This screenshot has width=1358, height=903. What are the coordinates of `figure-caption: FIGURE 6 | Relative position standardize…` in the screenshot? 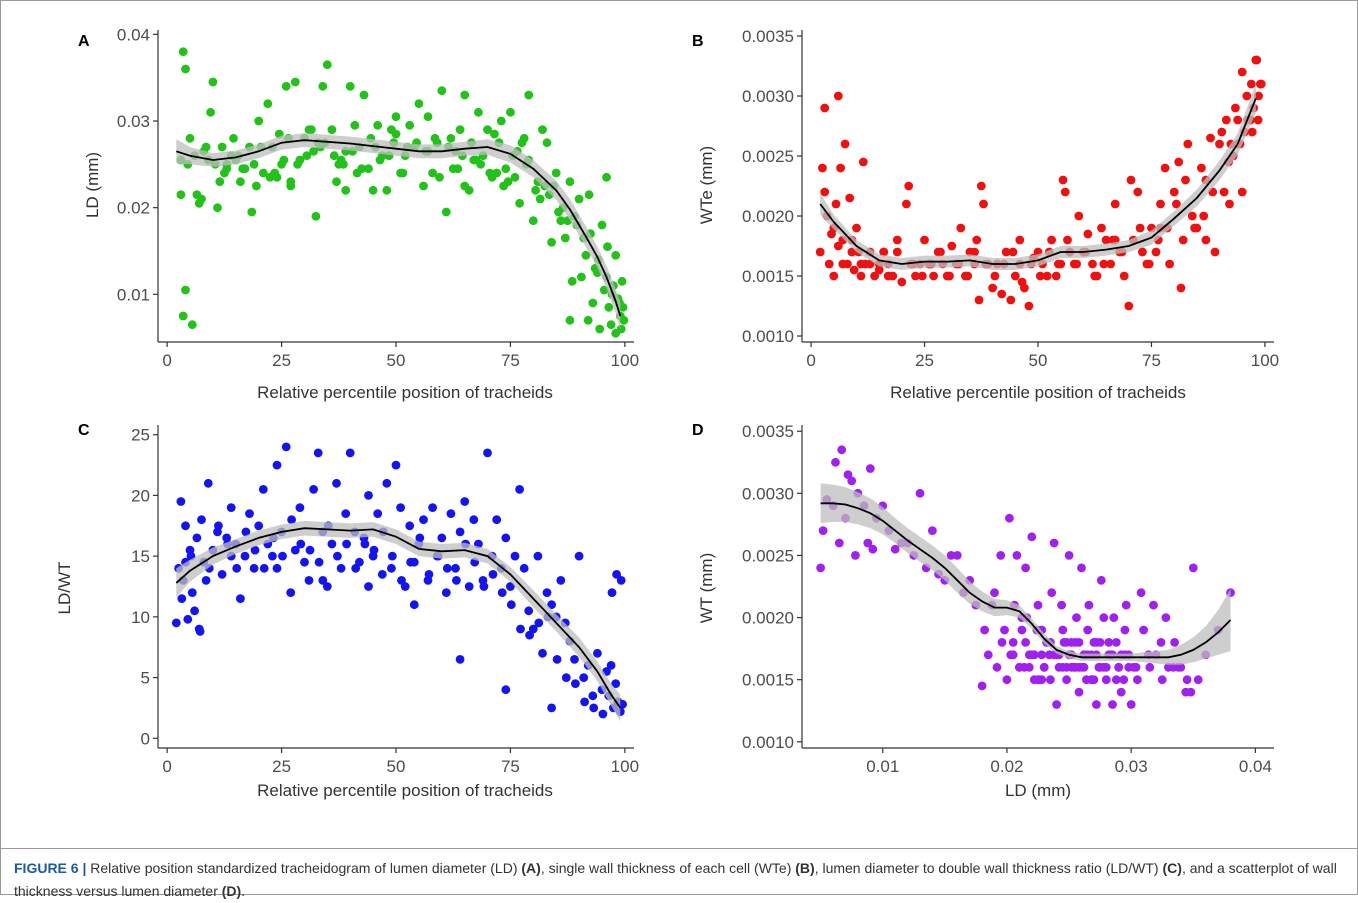 It's located at (676, 880).